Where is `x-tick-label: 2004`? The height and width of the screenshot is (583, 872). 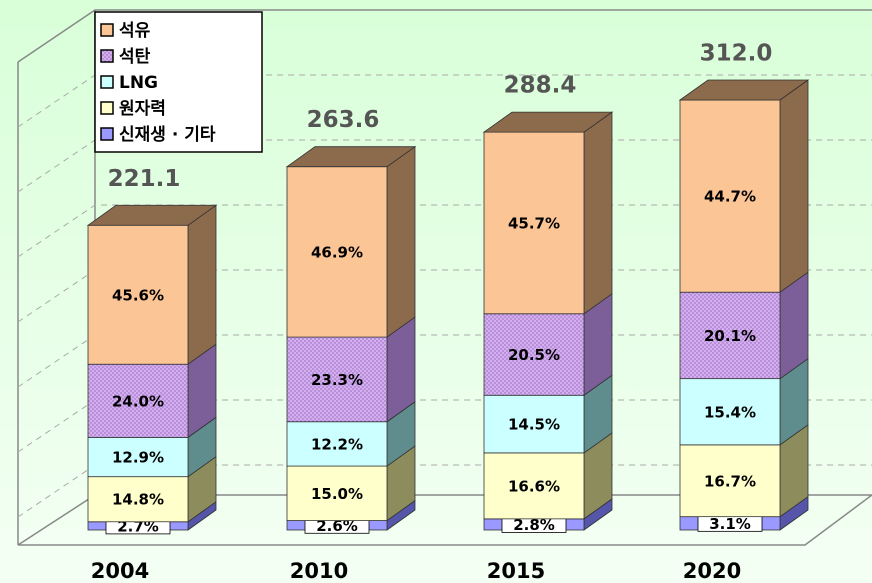
x-tick-label: 2004 is located at coordinates (120, 571).